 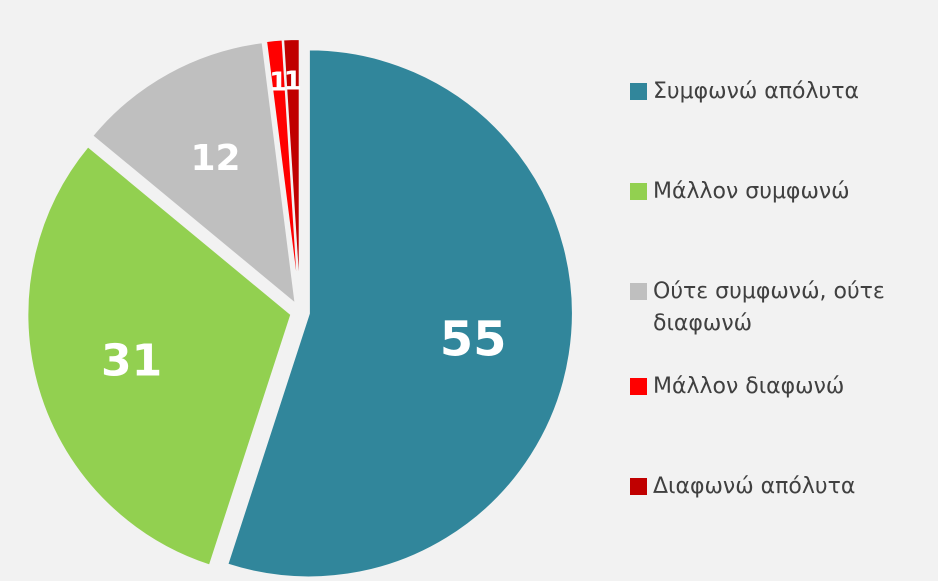 I want to click on legend-item: Ούτε συμφωνώ, ούτε διαφωνώ, so click(x=782, y=308).